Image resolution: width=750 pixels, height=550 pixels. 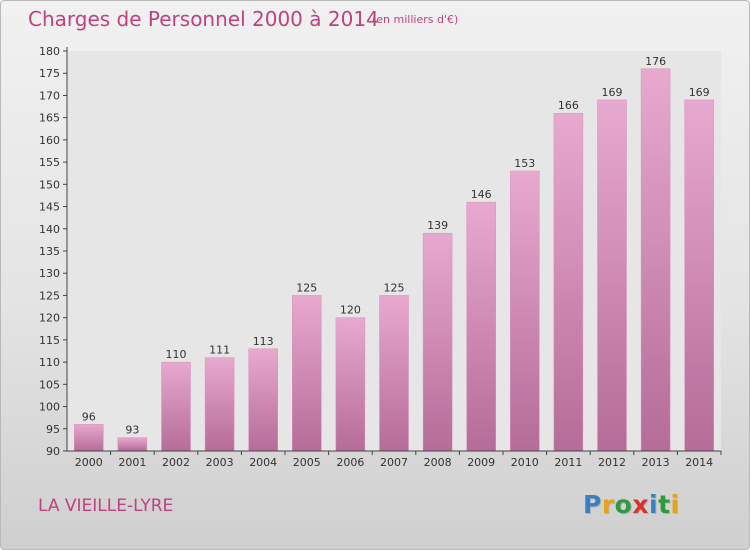 What do you see at coordinates (524, 163) in the screenshot?
I see `data-label-2010: 153` at bounding box center [524, 163].